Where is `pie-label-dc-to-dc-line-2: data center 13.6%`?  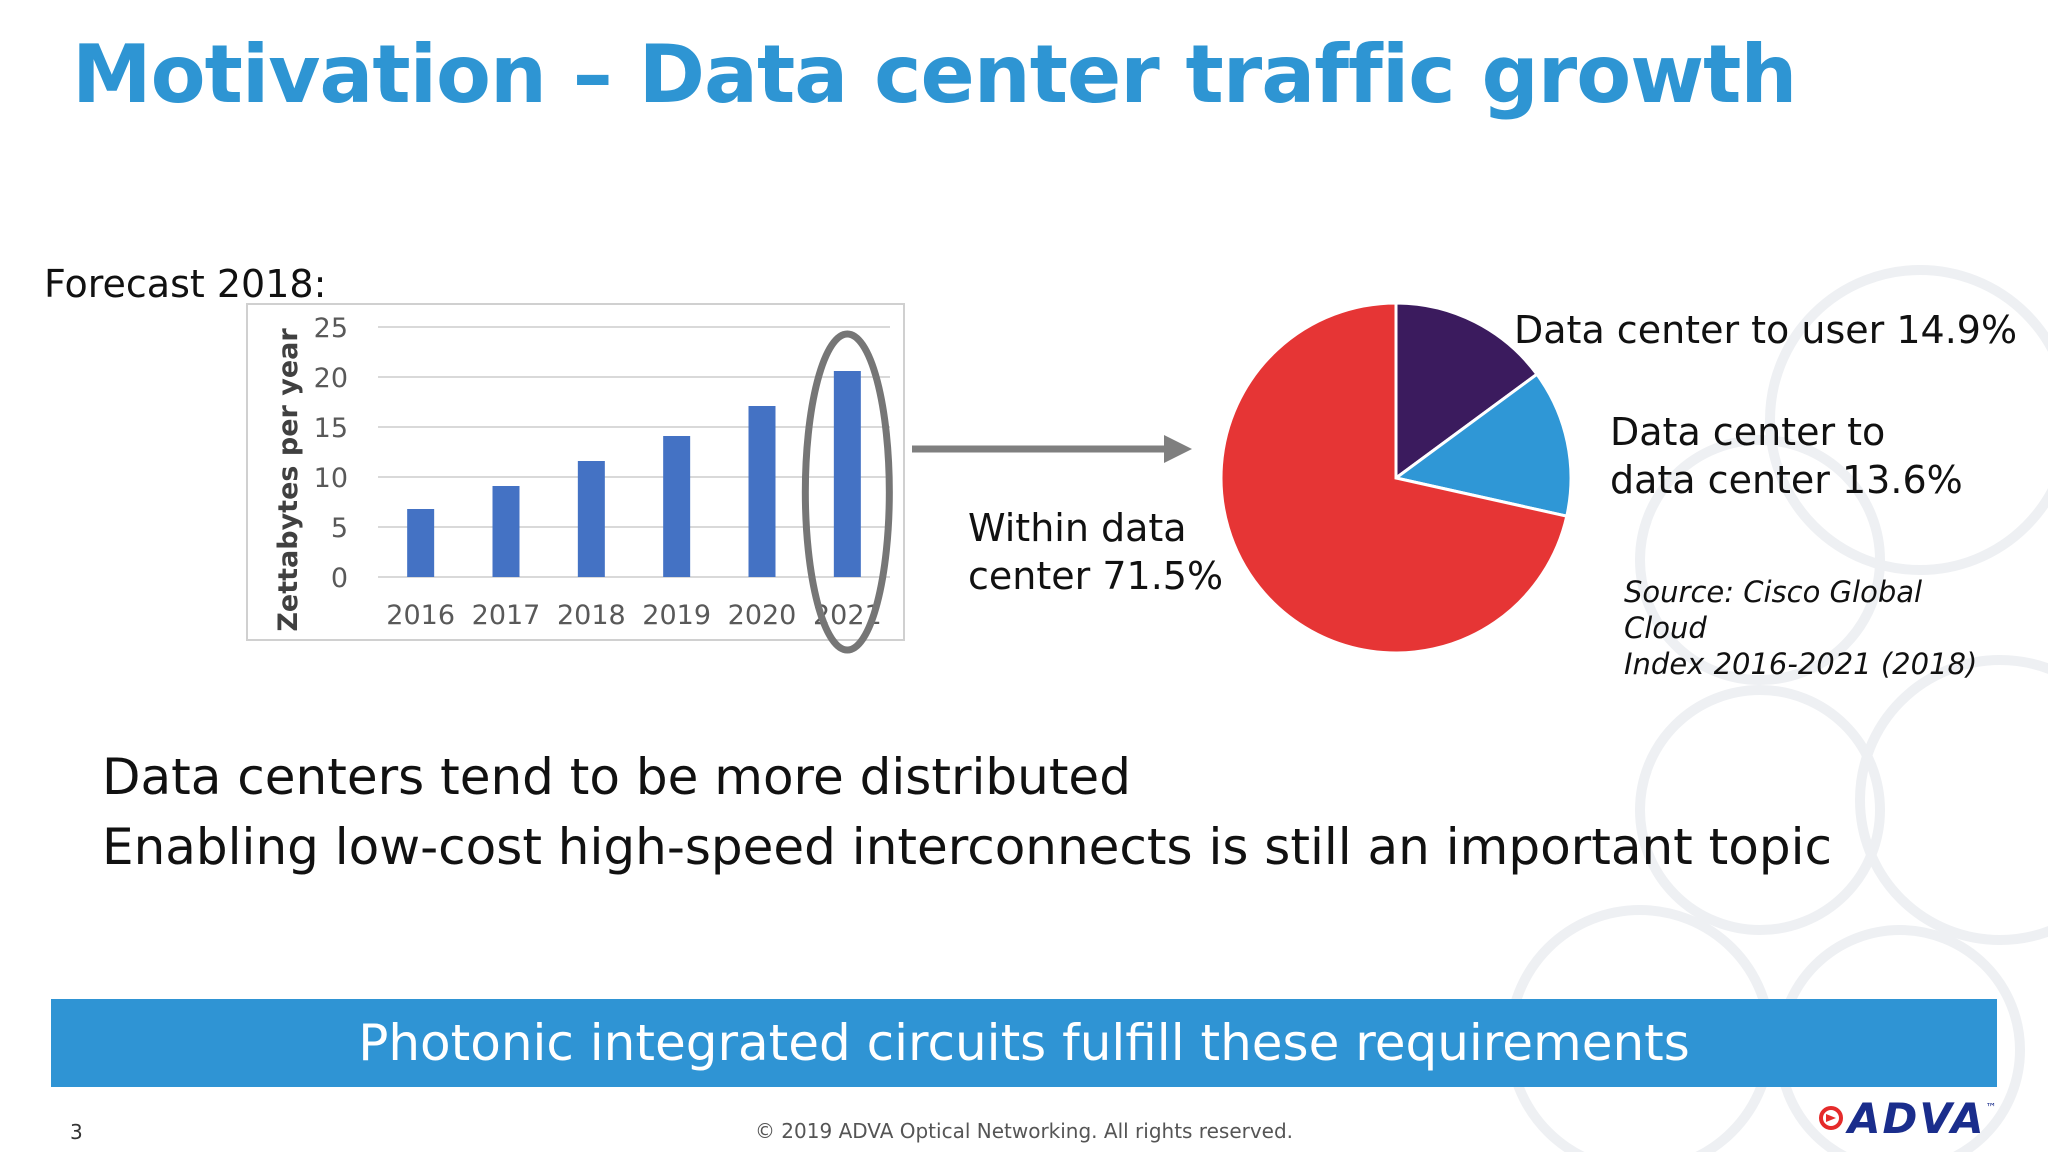 pie-label-dc-to-dc-line-2: data center 13.6% is located at coordinates (1786, 480).